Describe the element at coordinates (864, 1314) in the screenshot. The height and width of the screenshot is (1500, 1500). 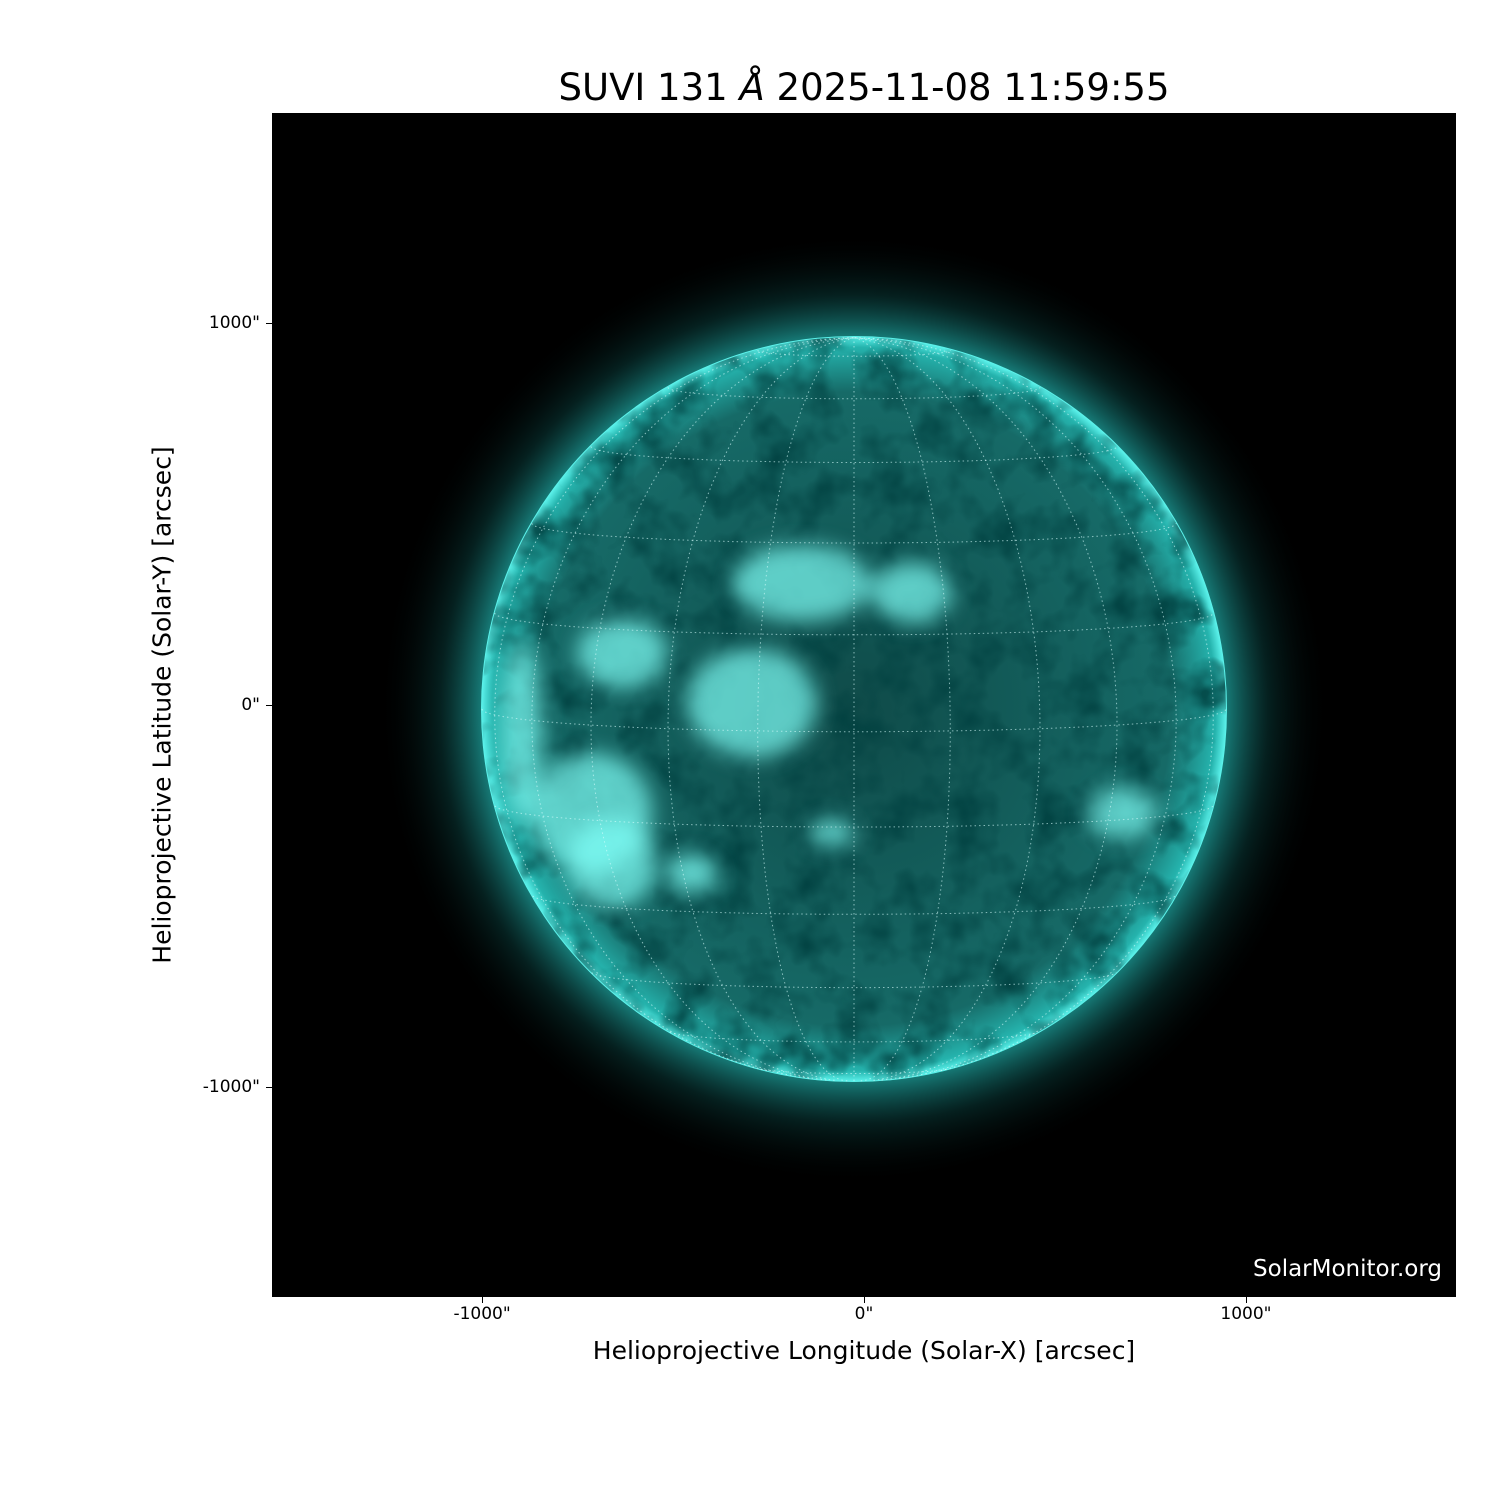
I see `x-tick-label: 0"` at that location.